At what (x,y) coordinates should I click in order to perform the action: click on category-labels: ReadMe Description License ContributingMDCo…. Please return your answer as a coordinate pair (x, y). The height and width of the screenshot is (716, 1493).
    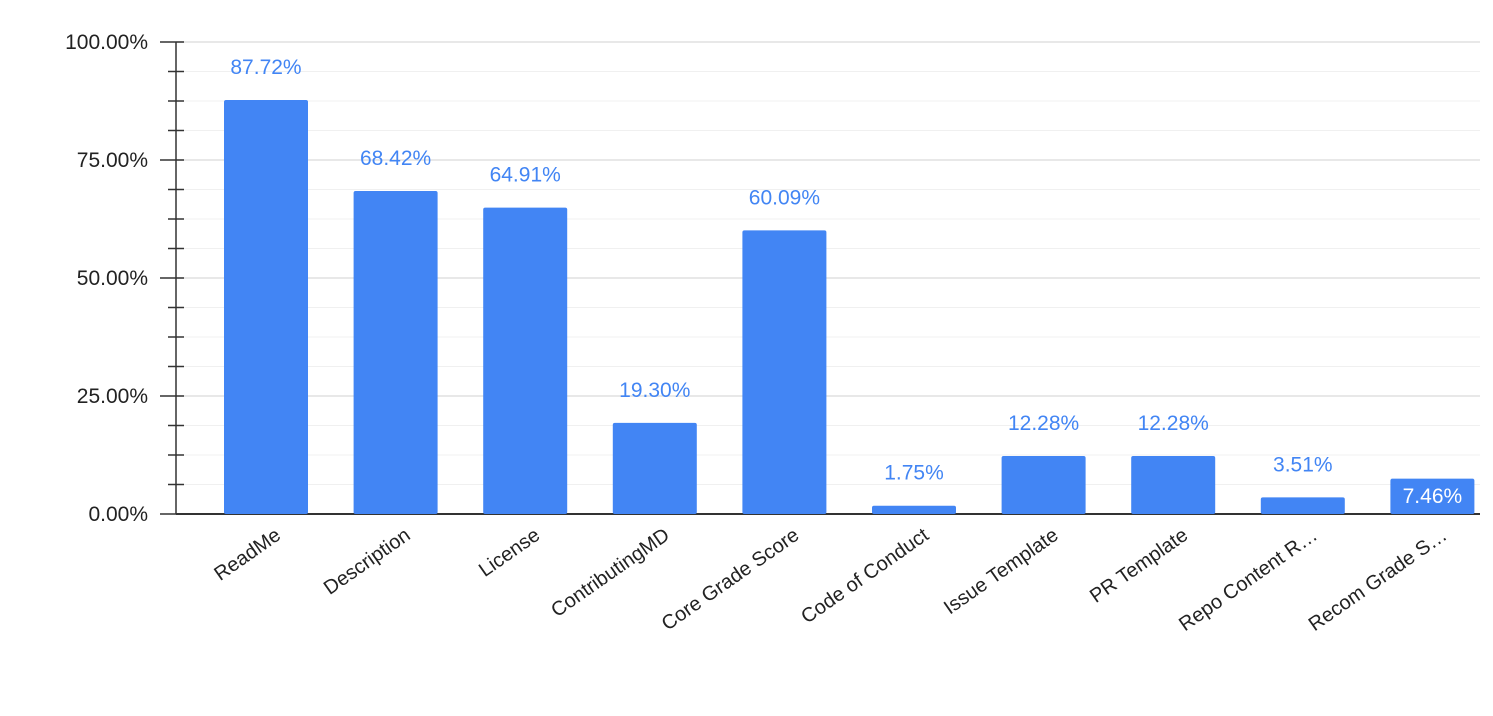
    Looking at the image, I should click on (830, 580).